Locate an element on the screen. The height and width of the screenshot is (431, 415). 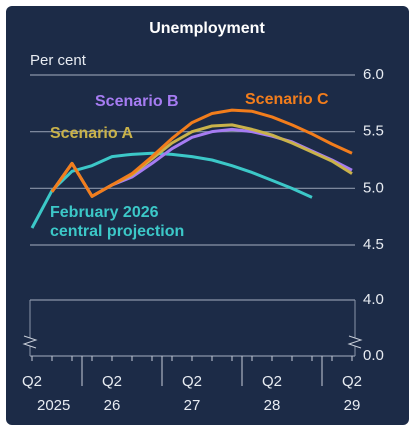
x-year-label: 29 is located at coordinates (352, 405).